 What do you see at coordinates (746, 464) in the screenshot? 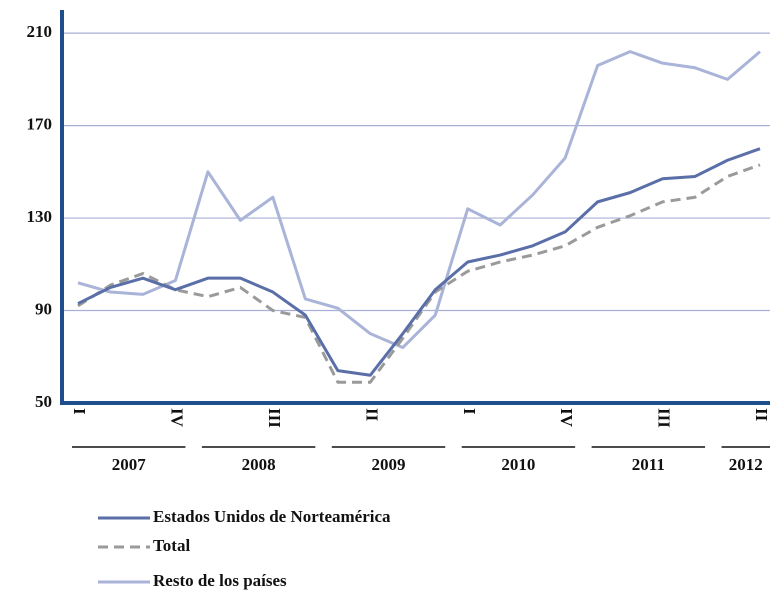
I see `year-label: 2012` at bounding box center [746, 464].